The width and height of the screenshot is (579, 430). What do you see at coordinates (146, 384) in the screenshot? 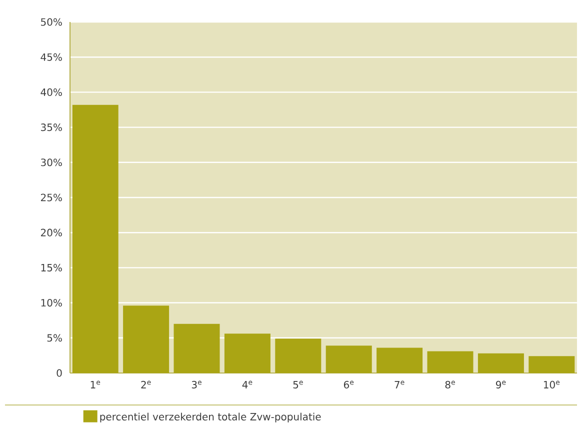
I see `x-tick-label: 2$^{e}$` at bounding box center [146, 384].